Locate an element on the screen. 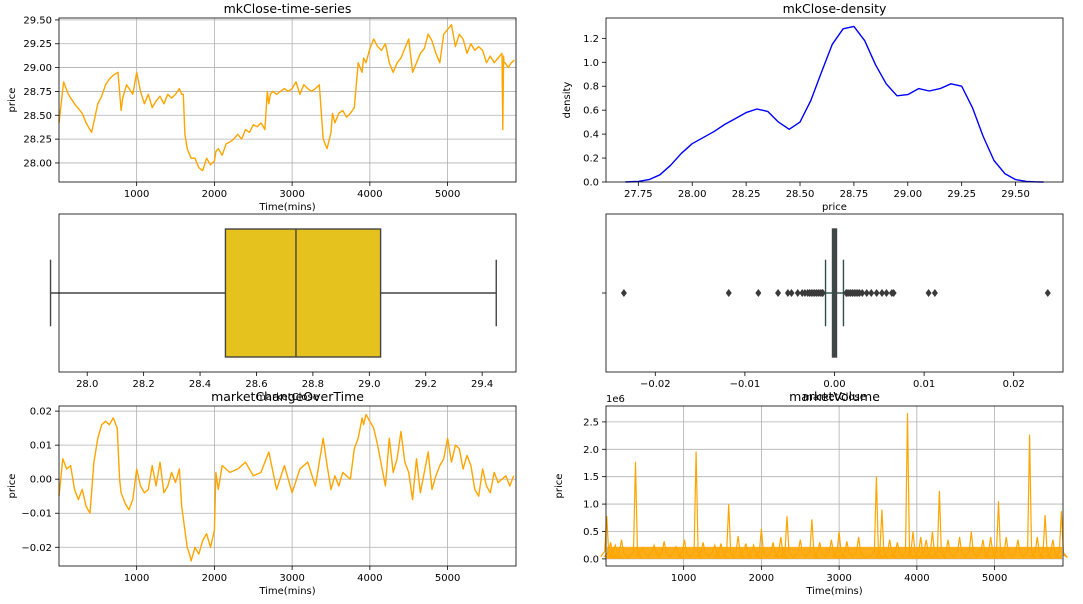  x-tick-label: 28.00 is located at coordinates (692, 194).